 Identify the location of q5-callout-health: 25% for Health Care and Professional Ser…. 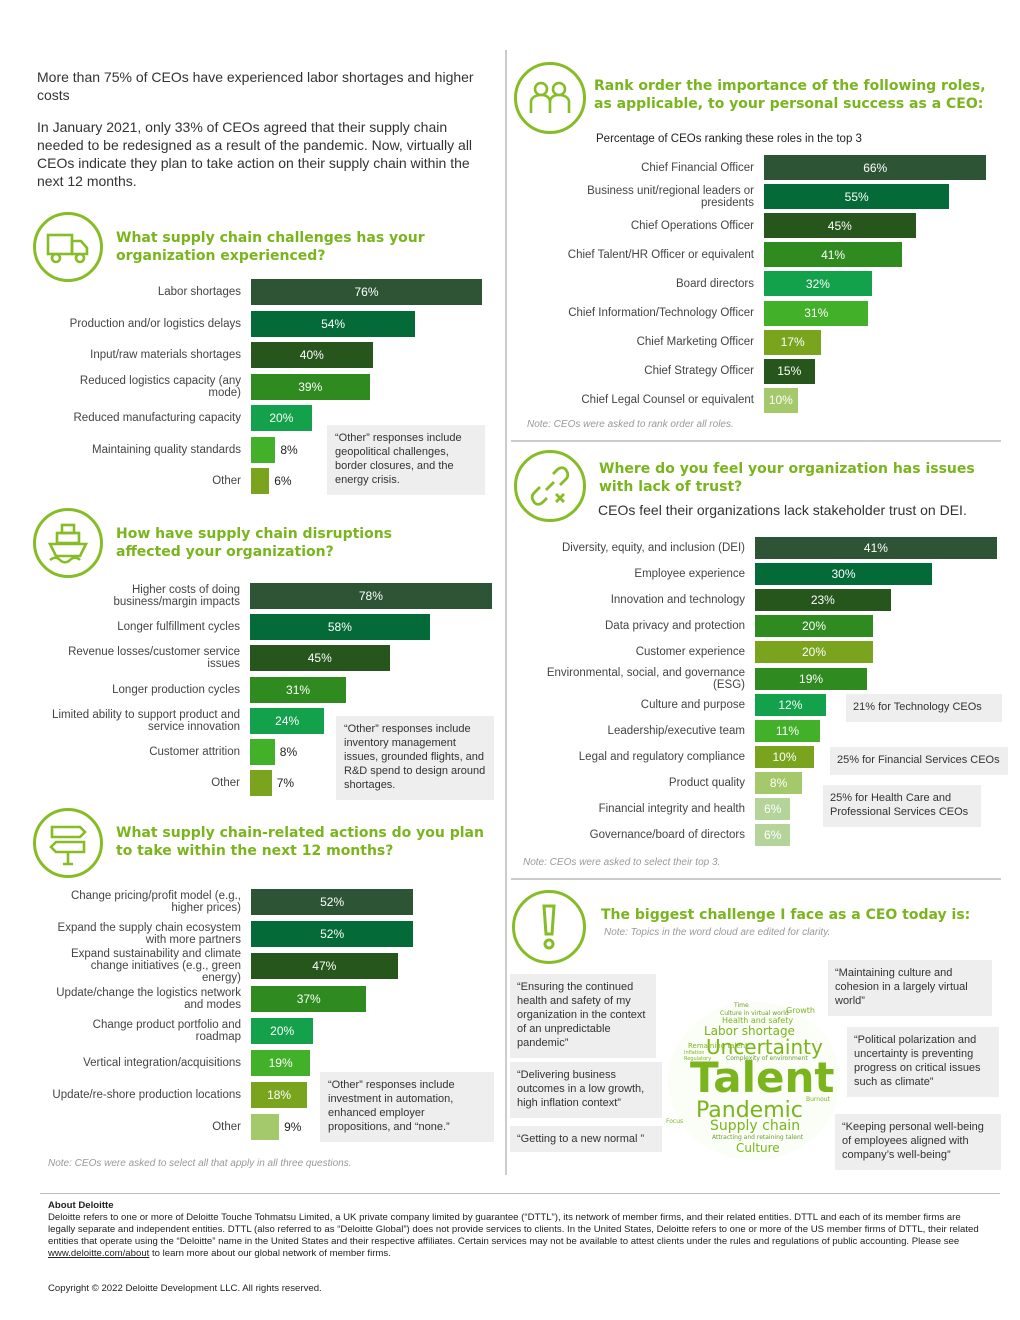
(902, 806).